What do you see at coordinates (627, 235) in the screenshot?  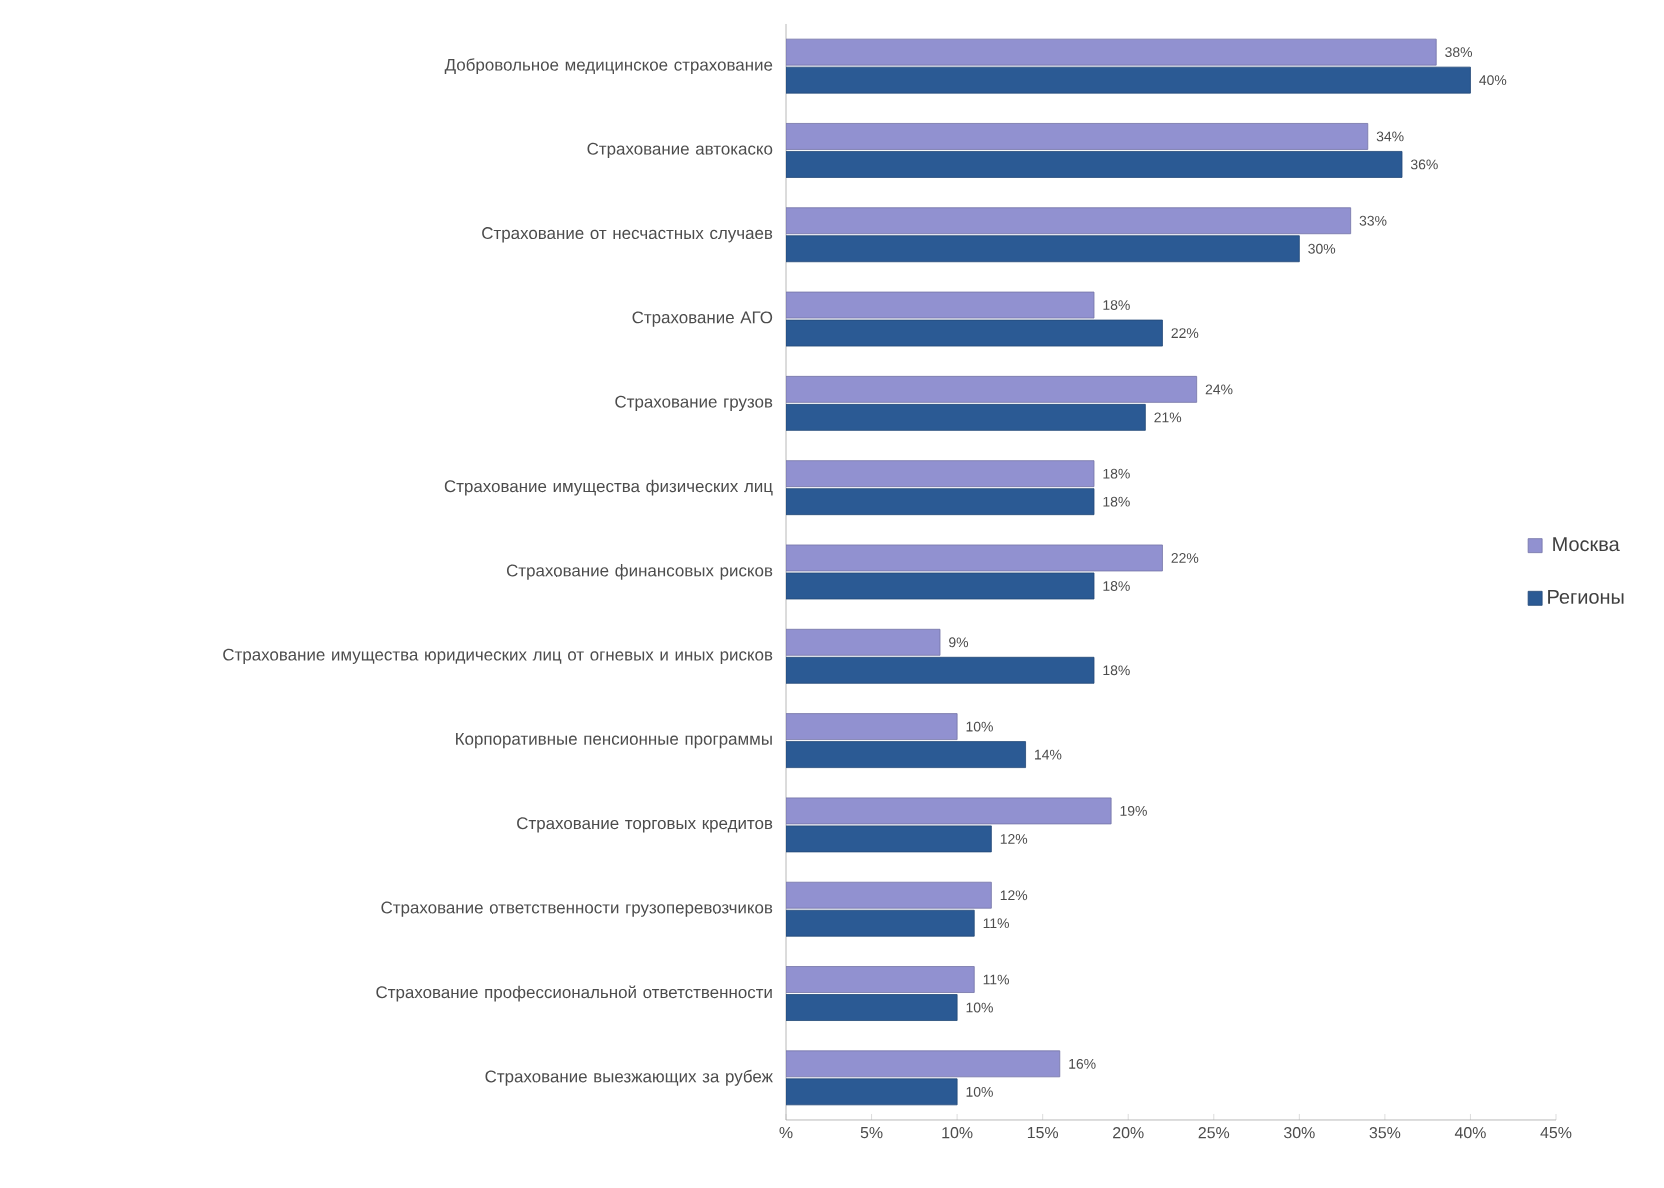 I see `y-tick-label: Страхование от несчастных случаев` at bounding box center [627, 235].